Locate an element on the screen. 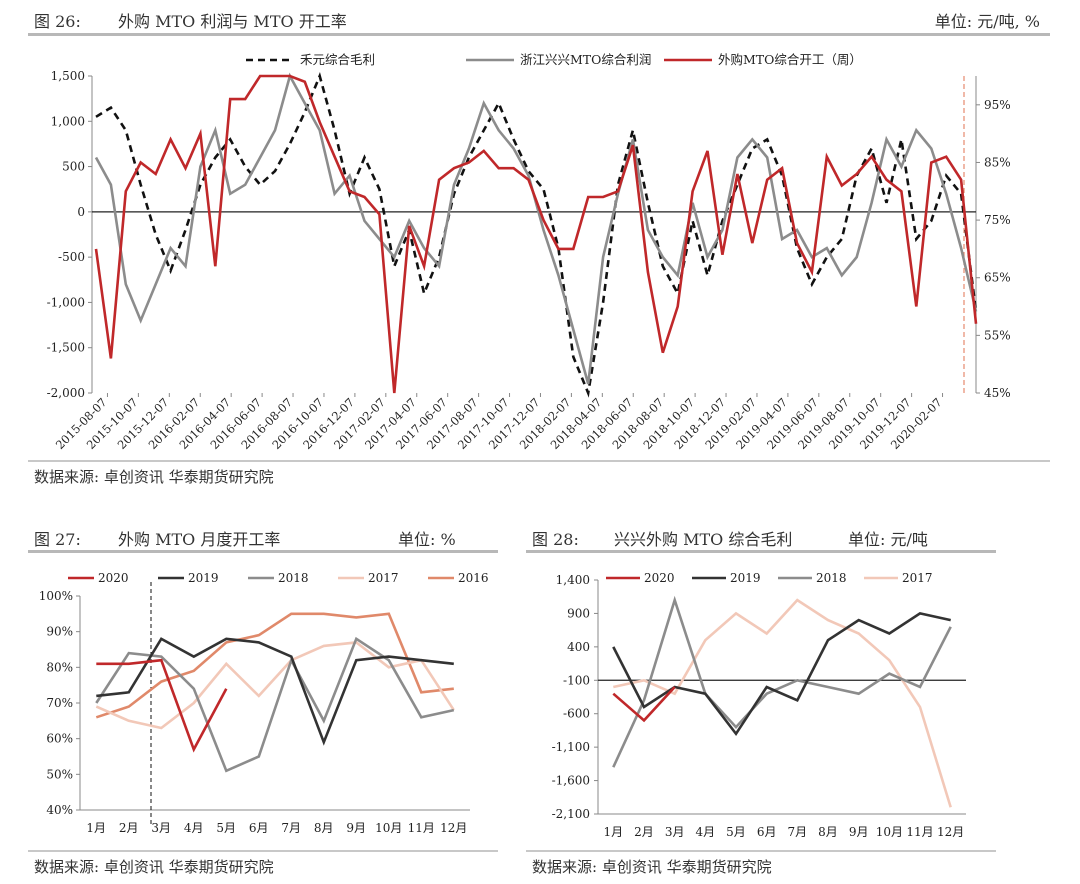  y-tick-label: 400 is located at coordinates (578, 647).